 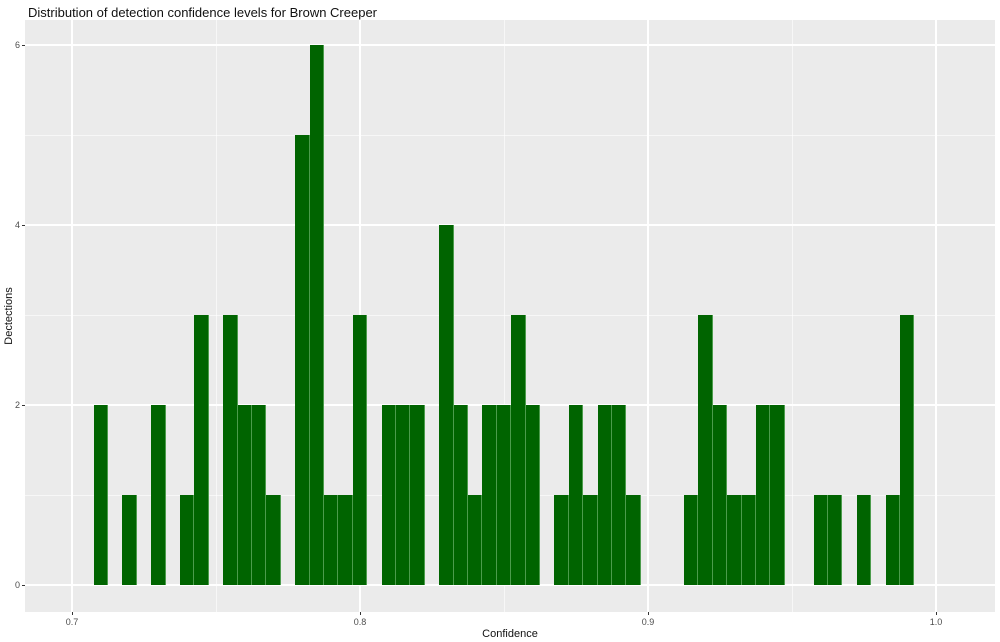 I want to click on x-tick-label: 1.0, so click(x=936, y=622).